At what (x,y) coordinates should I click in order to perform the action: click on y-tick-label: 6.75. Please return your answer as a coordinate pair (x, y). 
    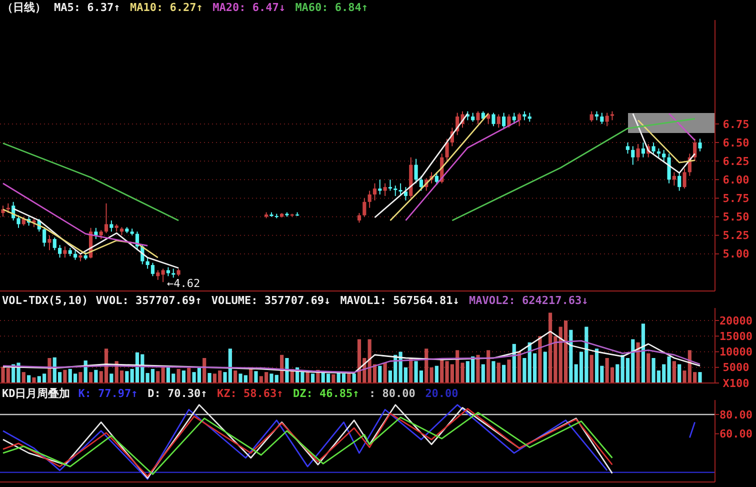
    Looking at the image, I should click on (736, 124).